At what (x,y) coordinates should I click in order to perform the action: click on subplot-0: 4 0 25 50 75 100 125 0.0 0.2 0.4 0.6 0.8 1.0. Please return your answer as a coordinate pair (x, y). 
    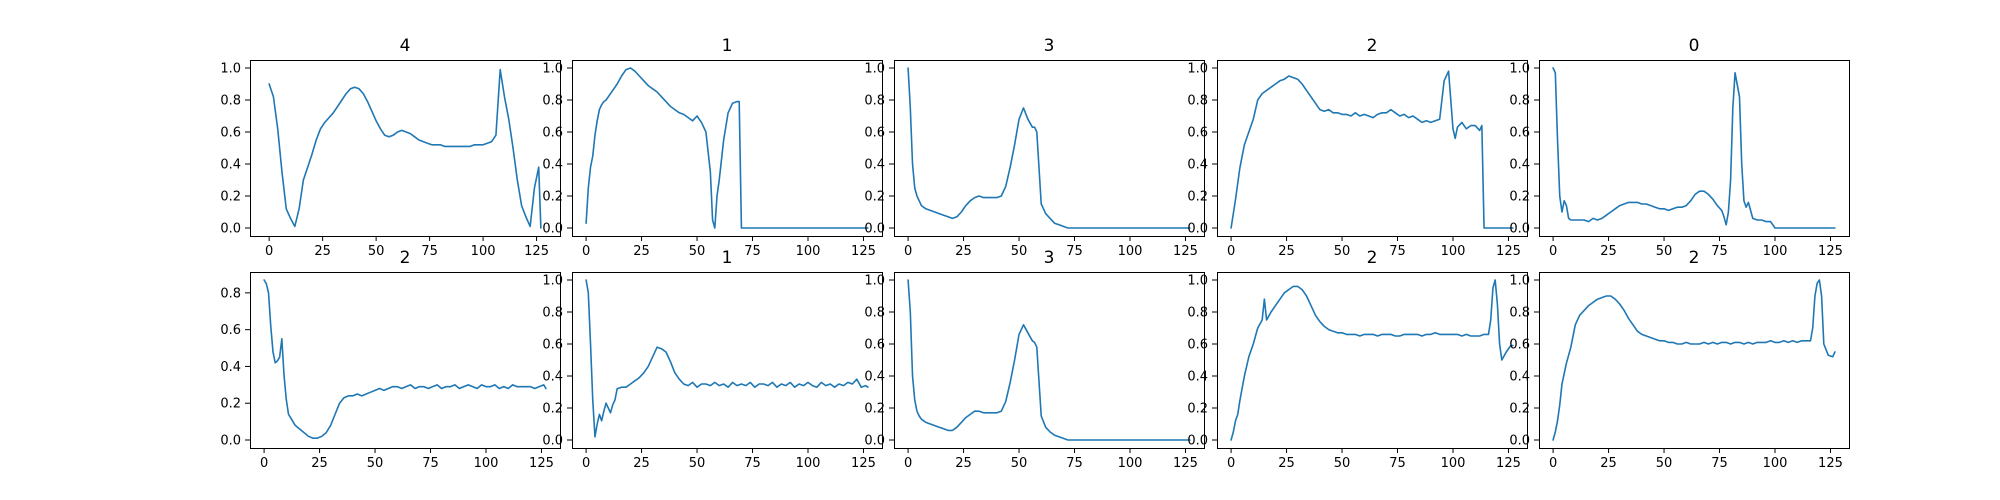
    Looking at the image, I should click on (390, 147).